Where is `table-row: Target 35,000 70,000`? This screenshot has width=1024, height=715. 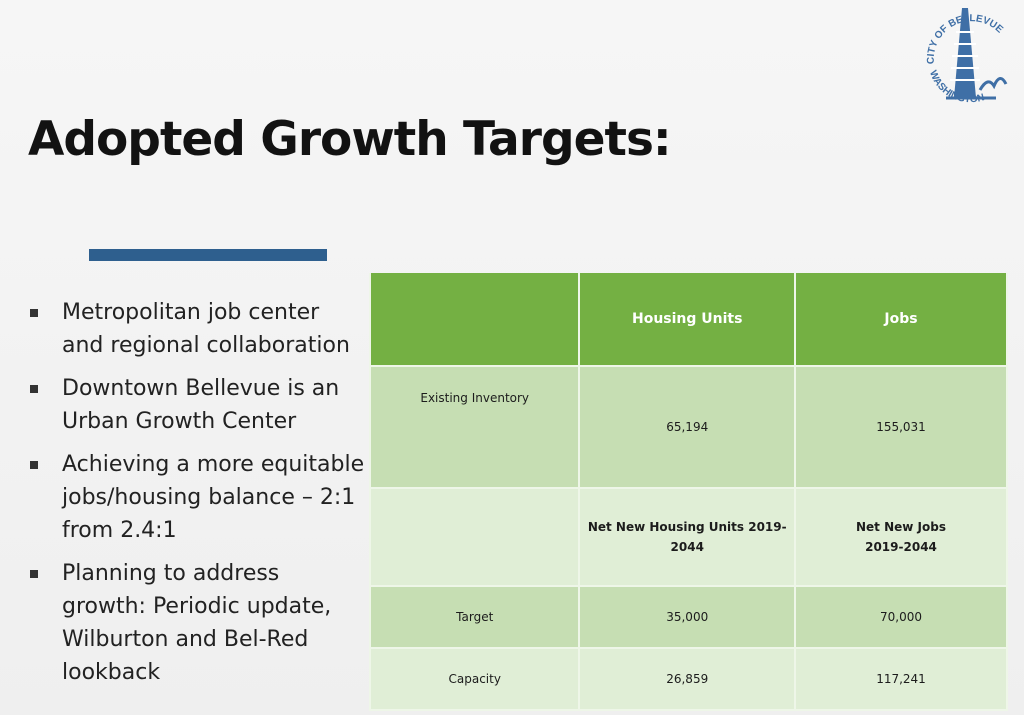 table-row: Target 35,000 70,000 is located at coordinates (688, 617).